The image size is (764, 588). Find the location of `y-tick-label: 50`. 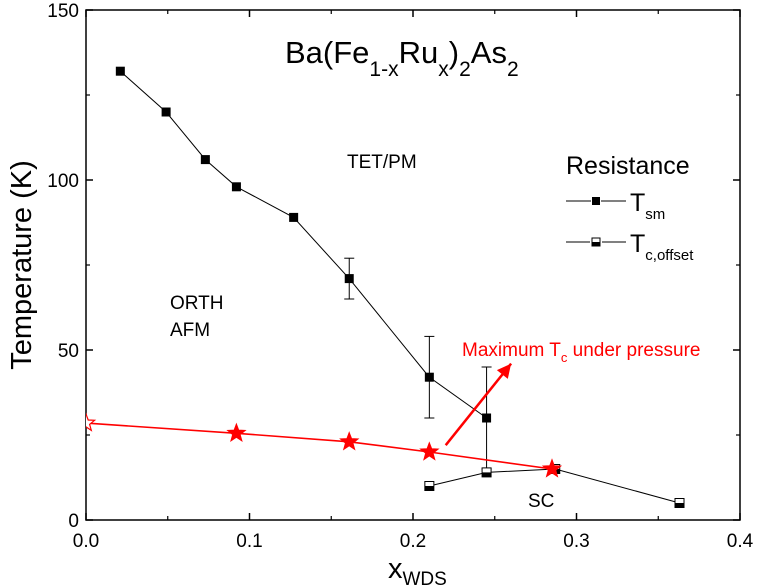

y-tick-label: 50 is located at coordinates (68, 351).